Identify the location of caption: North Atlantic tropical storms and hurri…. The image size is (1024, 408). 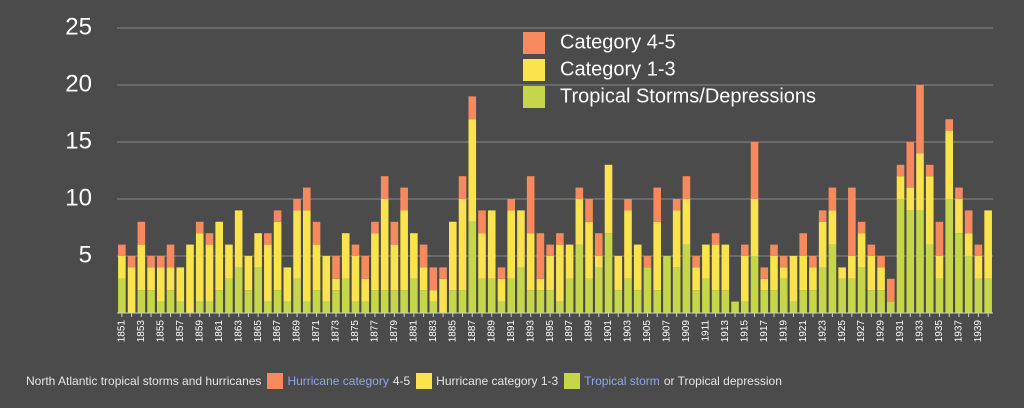
(404, 381).